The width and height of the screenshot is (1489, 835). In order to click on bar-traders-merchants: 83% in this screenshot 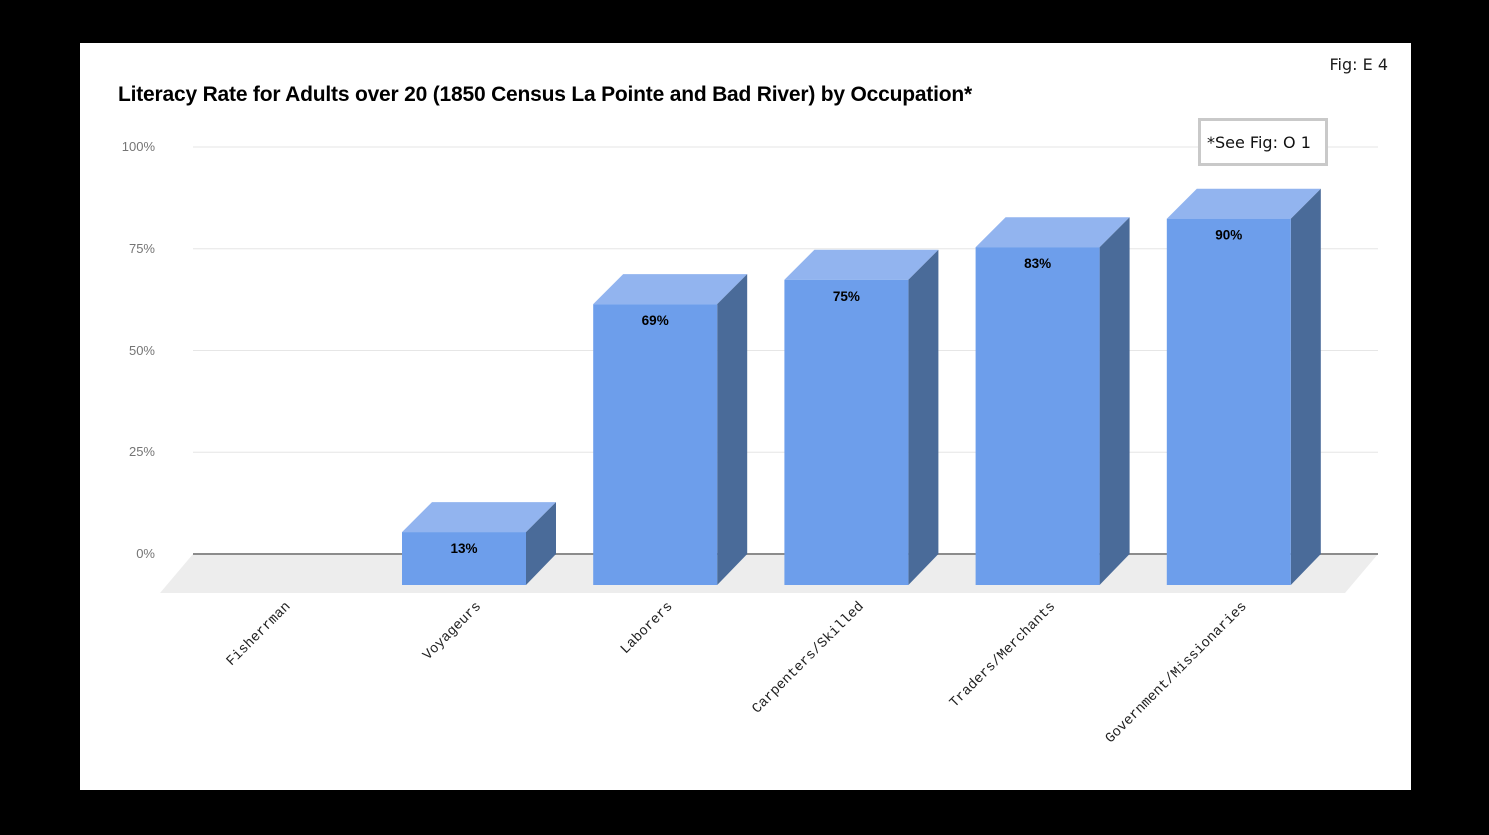, I will do `click(1052, 401)`.